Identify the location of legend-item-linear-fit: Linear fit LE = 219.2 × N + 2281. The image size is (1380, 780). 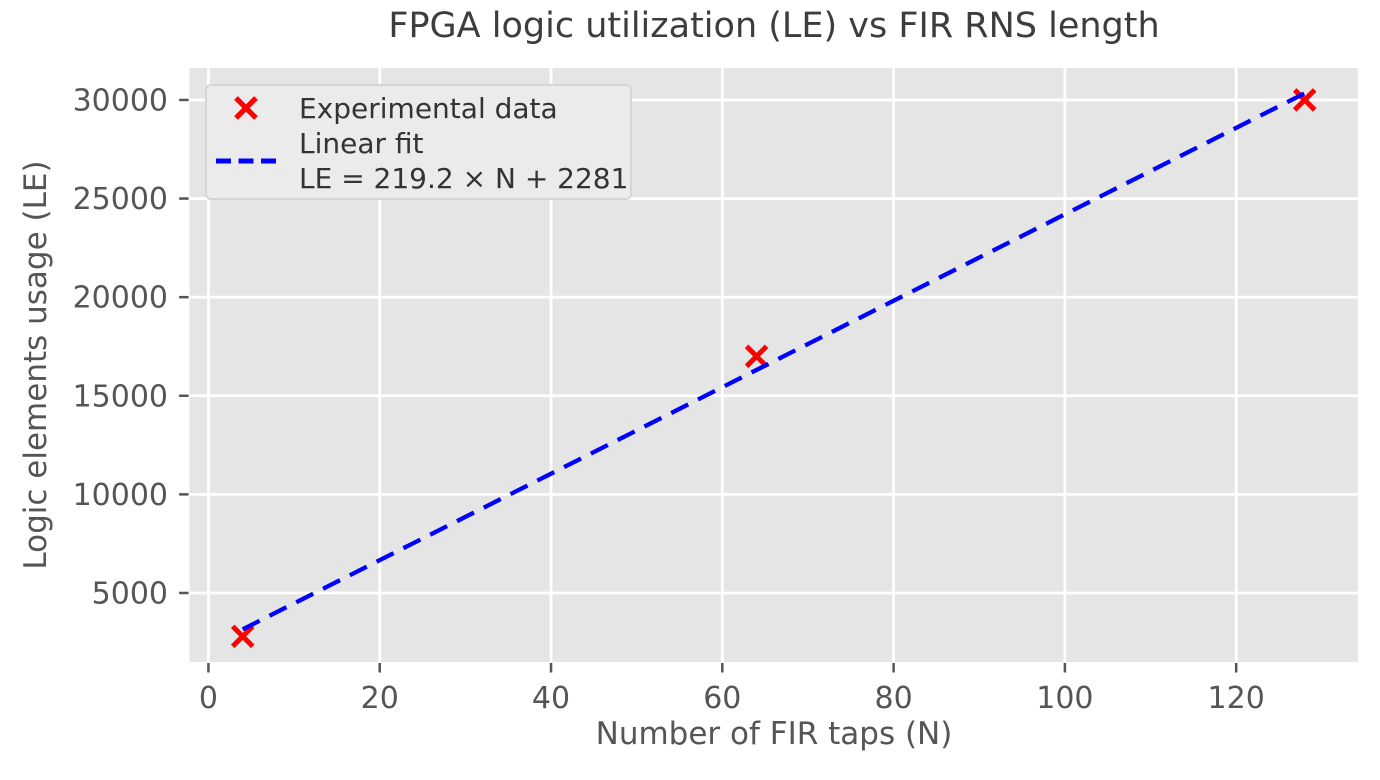
(420, 161).